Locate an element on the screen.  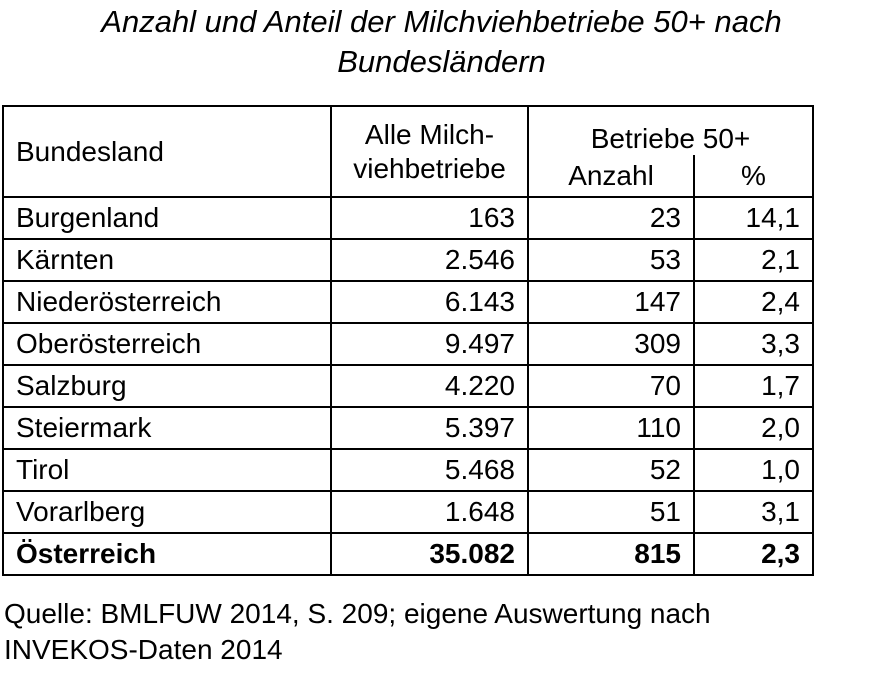
number-cell: 2,3 is located at coordinates (753, 554).